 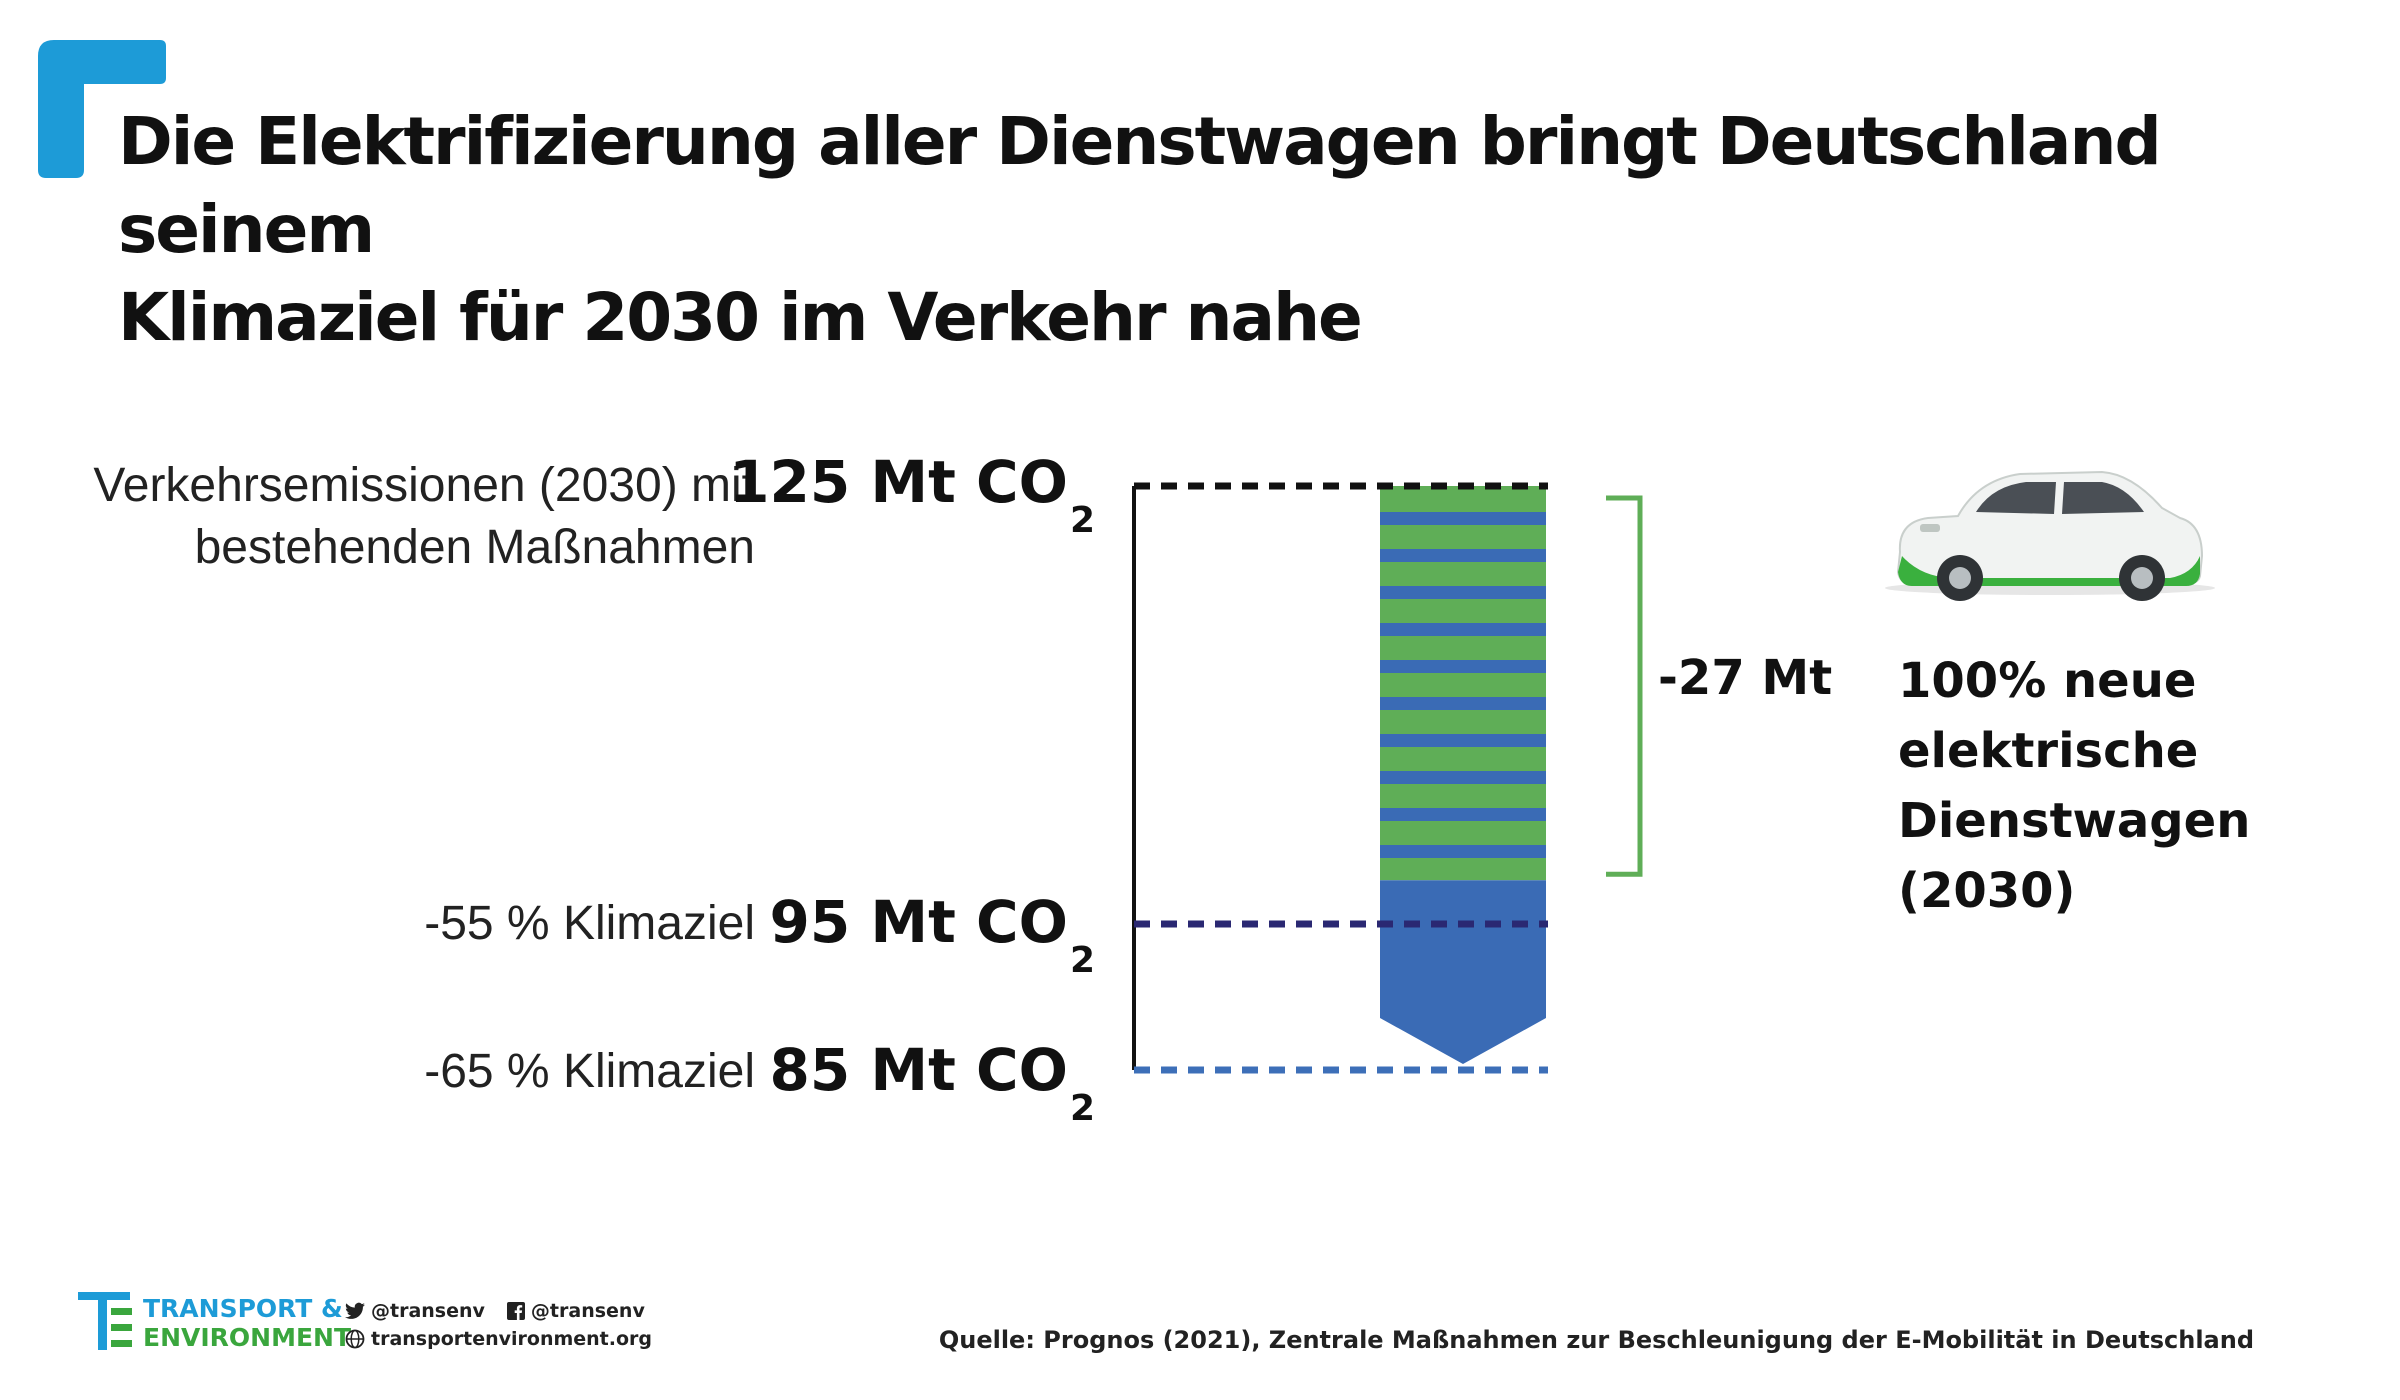 I want to click on target-65-label: -65 % Klimaziel, so click(x=589, y=1072).